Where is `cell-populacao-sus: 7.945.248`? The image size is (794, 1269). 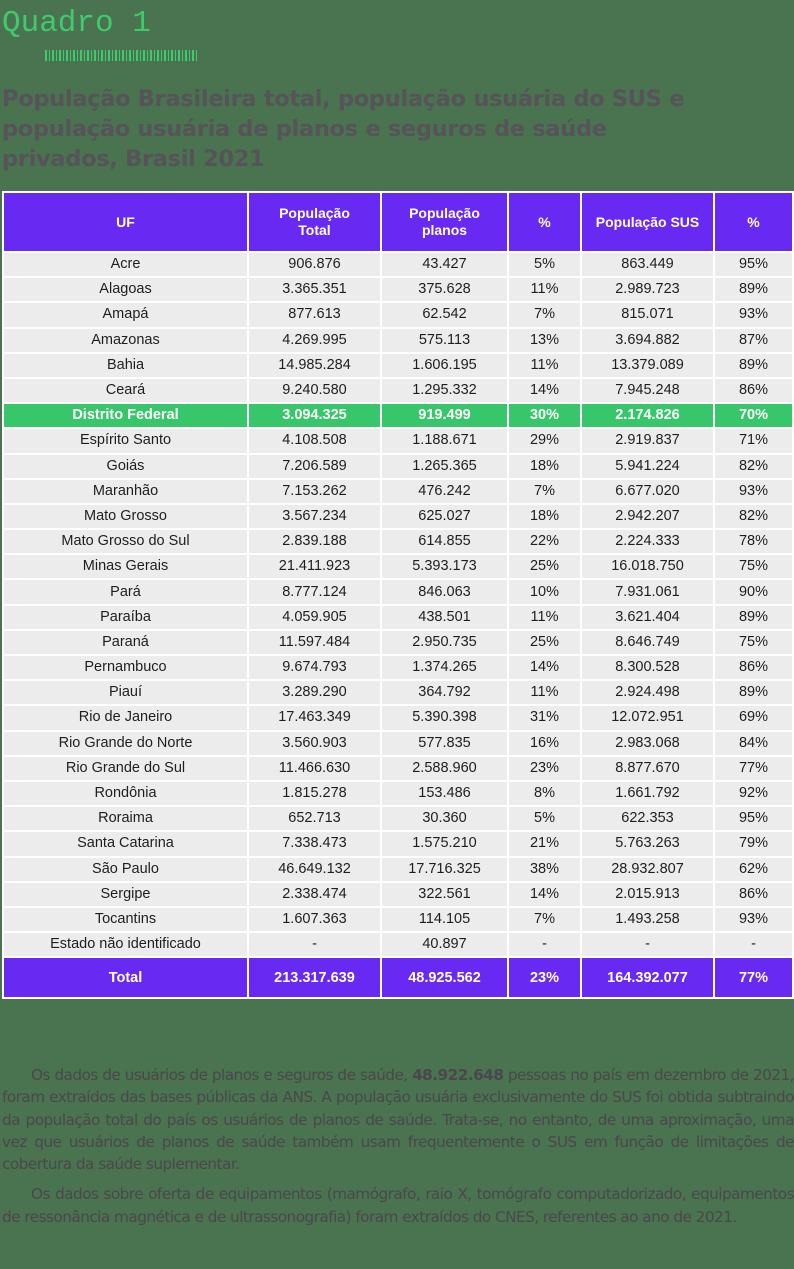 cell-populacao-sus: 7.945.248 is located at coordinates (647, 390).